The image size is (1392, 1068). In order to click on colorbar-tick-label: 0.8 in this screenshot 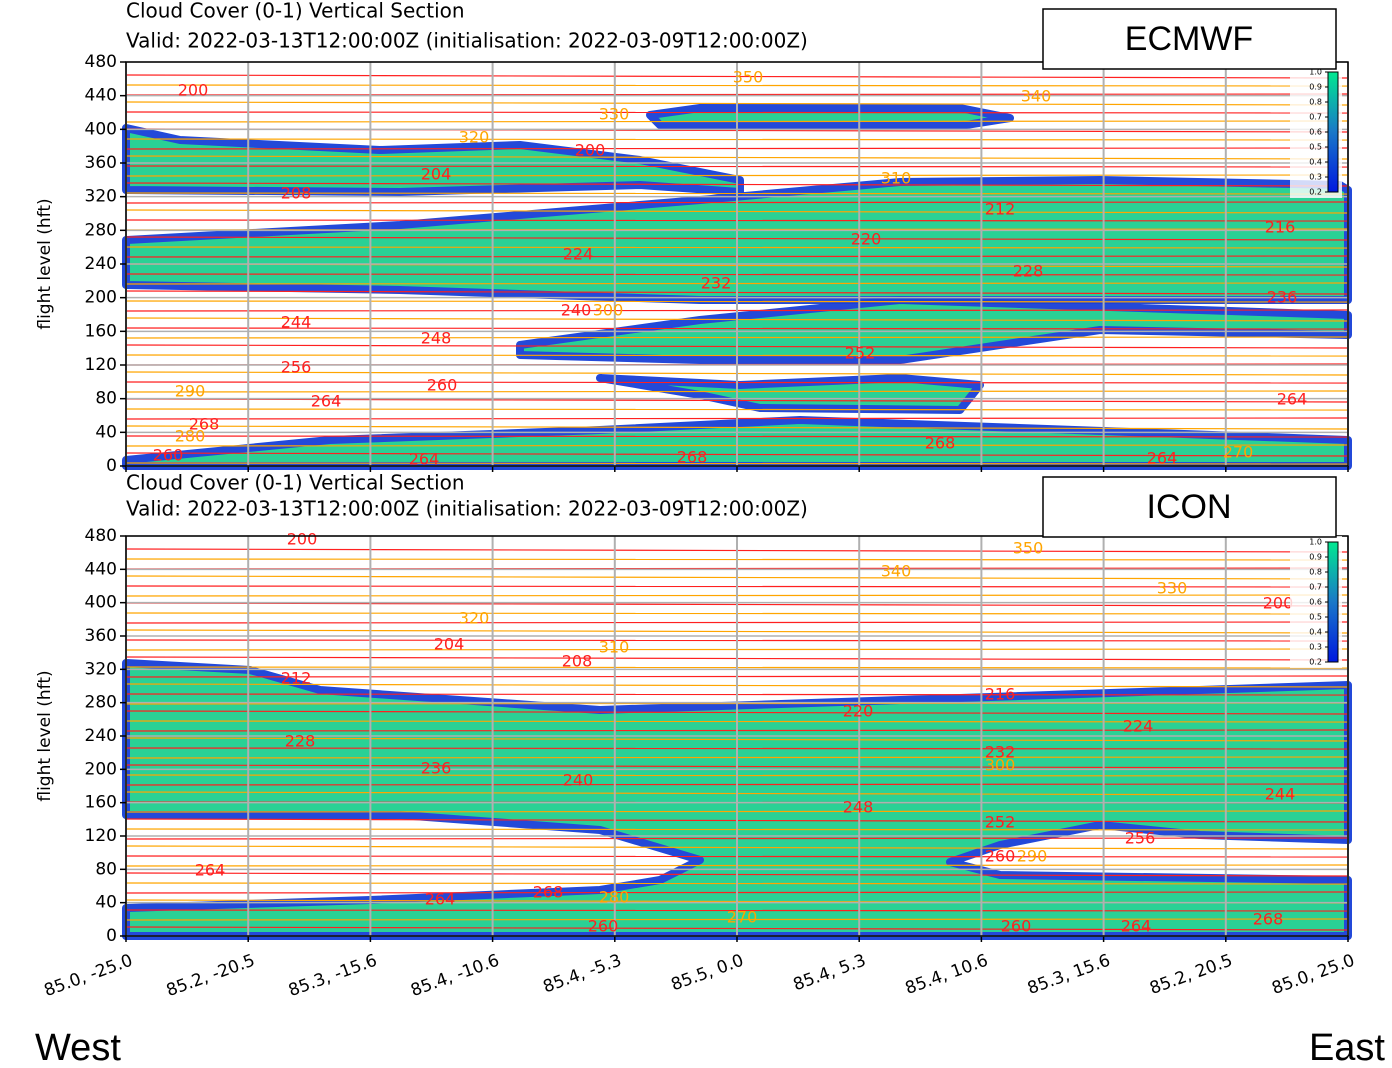, I will do `click(1315, 572)`.